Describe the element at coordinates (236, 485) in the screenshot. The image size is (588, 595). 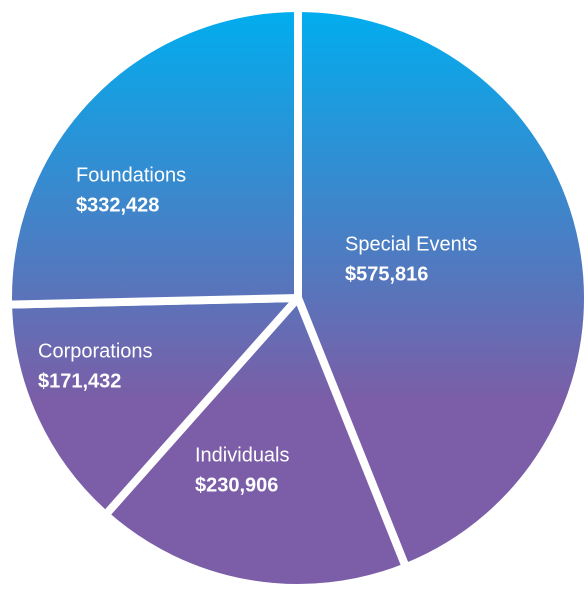
I see `slice-value: $230,906` at that location.